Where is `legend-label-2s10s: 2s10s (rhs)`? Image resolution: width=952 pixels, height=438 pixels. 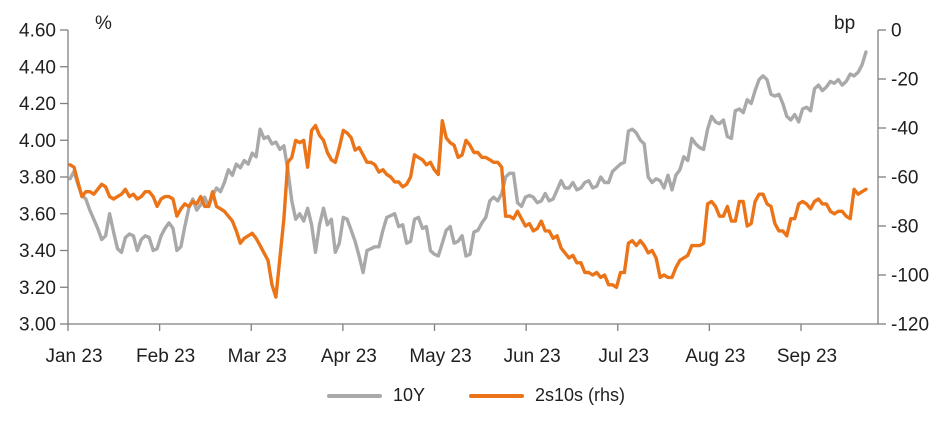
legend-label-2s10s: 2s10s (rhs) is located at coordinates (580, 395).